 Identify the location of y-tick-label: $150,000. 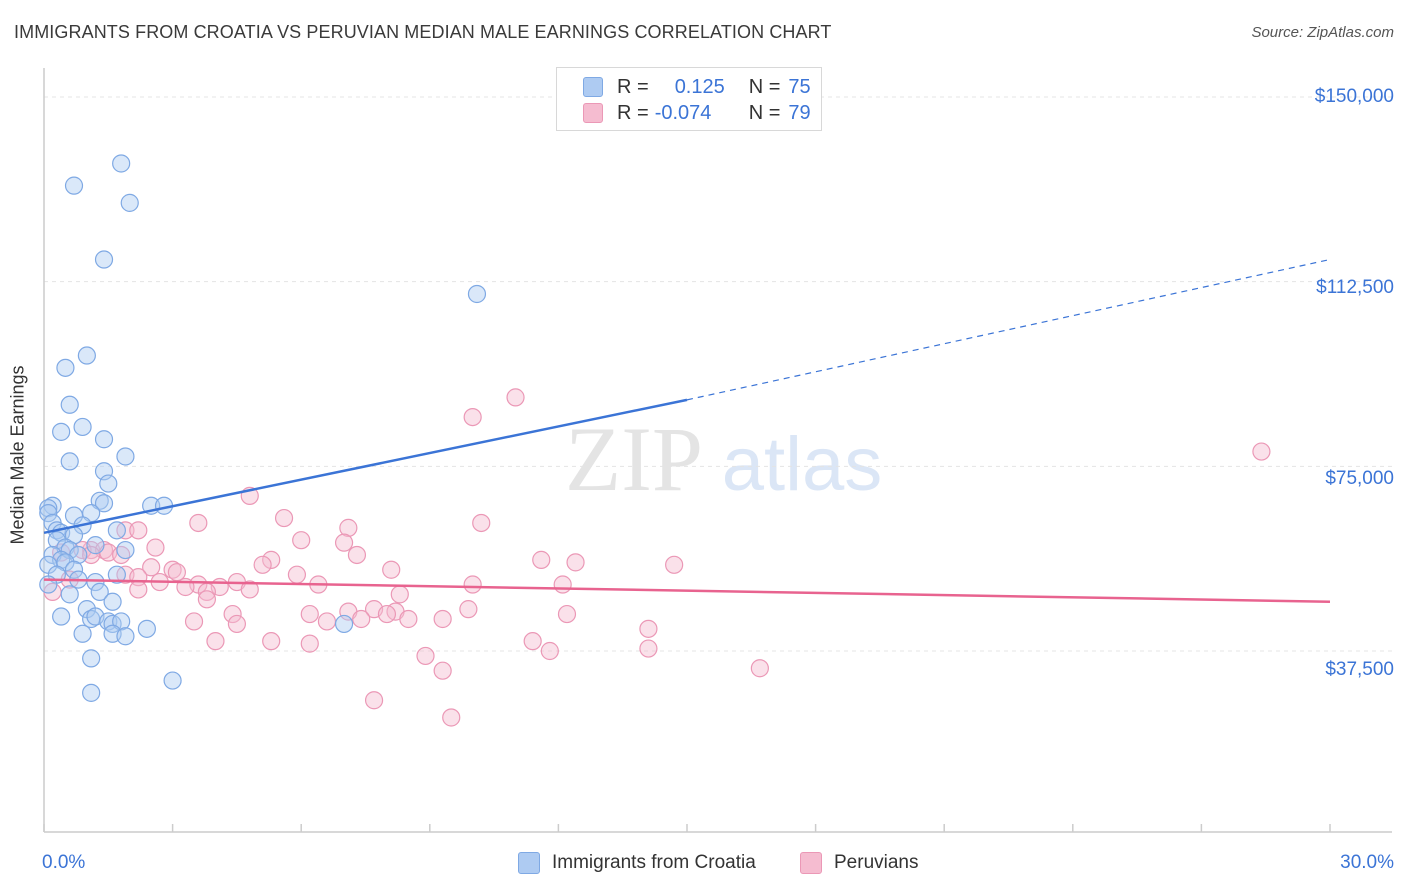
(1354, 96).